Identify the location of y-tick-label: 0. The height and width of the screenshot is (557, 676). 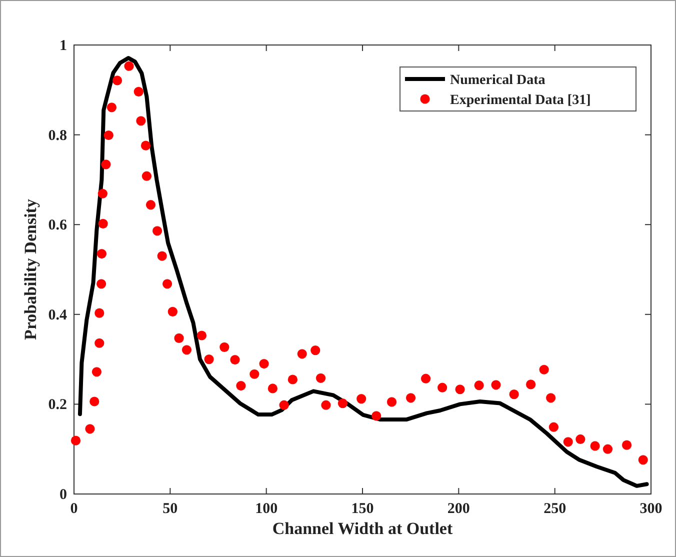
(63, 495).